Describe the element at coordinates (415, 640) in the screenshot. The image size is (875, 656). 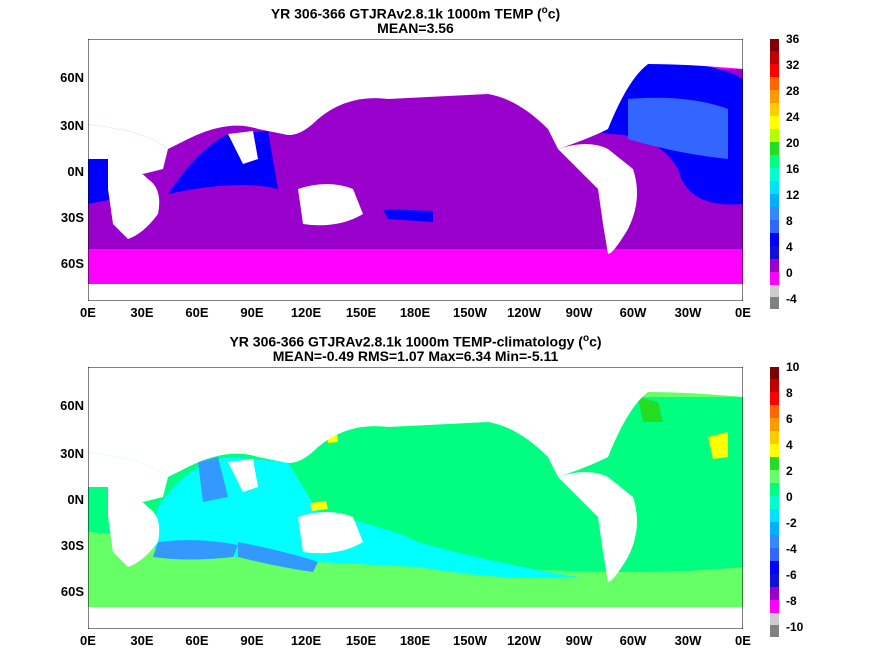
I see `bottom-lon-label: 180E` at that location.